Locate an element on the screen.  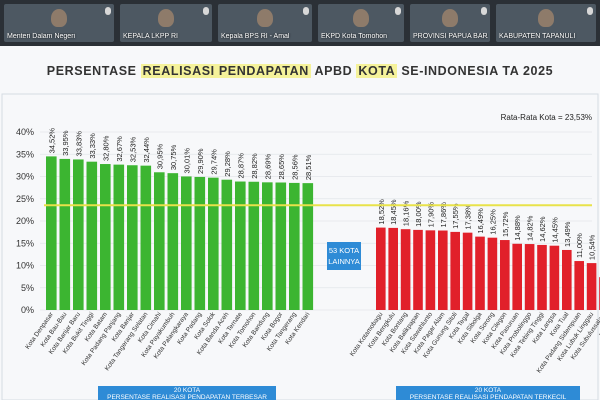
y-tick-label: 0% is located at coordinates (27, 310).